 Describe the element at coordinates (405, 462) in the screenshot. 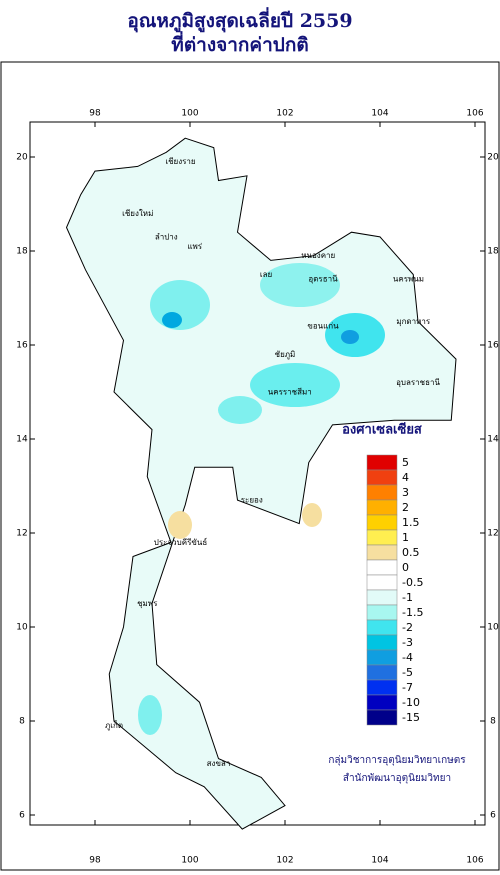

I see `legend-label: 5` at that location.